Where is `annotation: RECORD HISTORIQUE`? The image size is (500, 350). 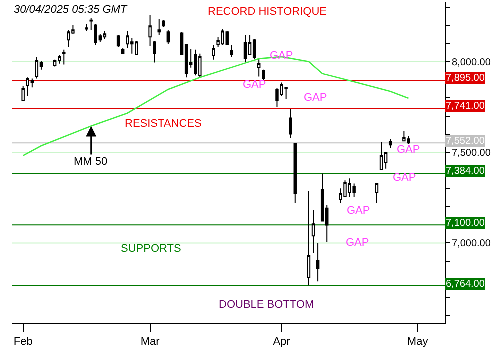 annotation: RECORD HISTORIQUE is located at coordinates (267, 12).